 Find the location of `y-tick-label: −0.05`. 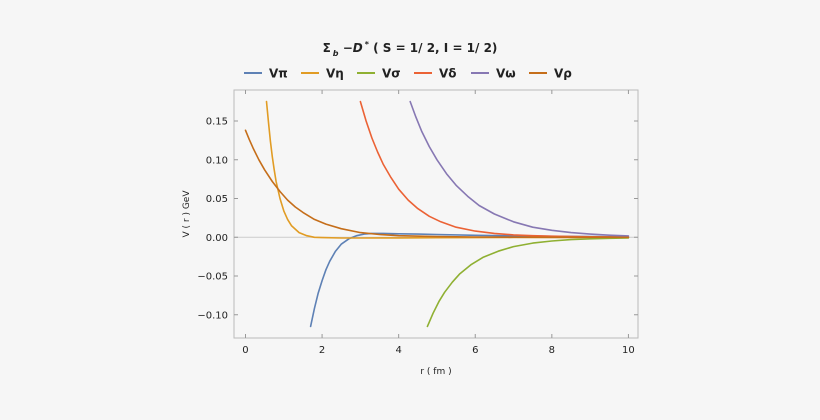

y-tick-label: −0.05 is located at coordinates (212, 277).